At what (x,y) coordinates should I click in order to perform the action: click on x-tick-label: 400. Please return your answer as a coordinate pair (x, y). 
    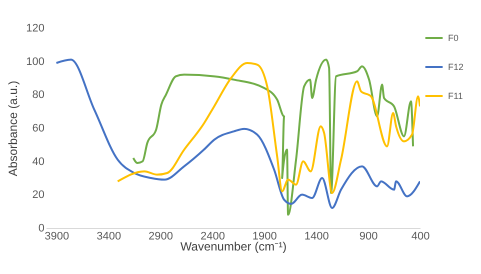
    Looking at the image, I should click on (420, 236).